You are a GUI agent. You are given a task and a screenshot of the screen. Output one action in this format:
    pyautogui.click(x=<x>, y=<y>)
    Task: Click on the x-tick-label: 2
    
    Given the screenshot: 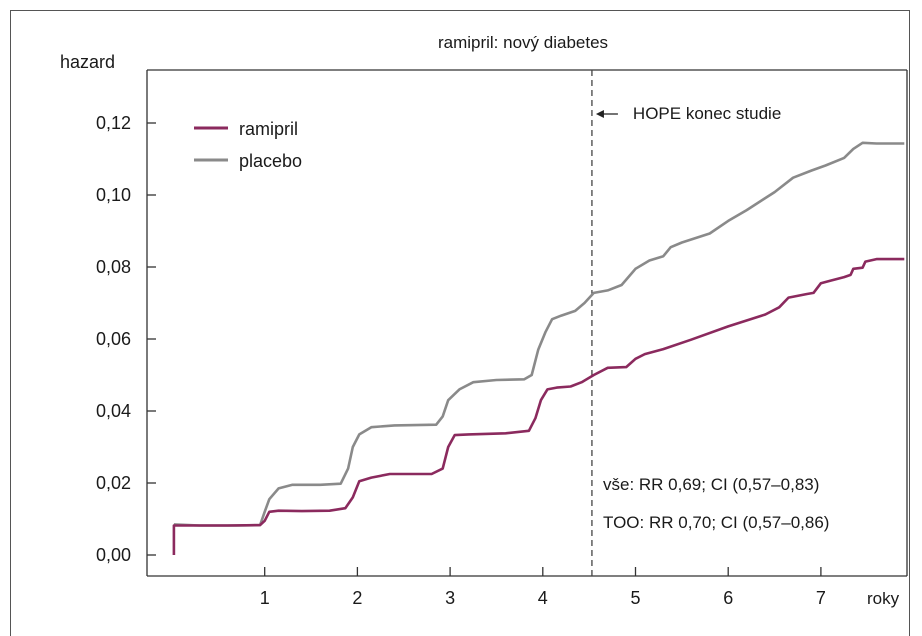 What is the action you would take?
    pyautogui.click(x=357, y=598)
    